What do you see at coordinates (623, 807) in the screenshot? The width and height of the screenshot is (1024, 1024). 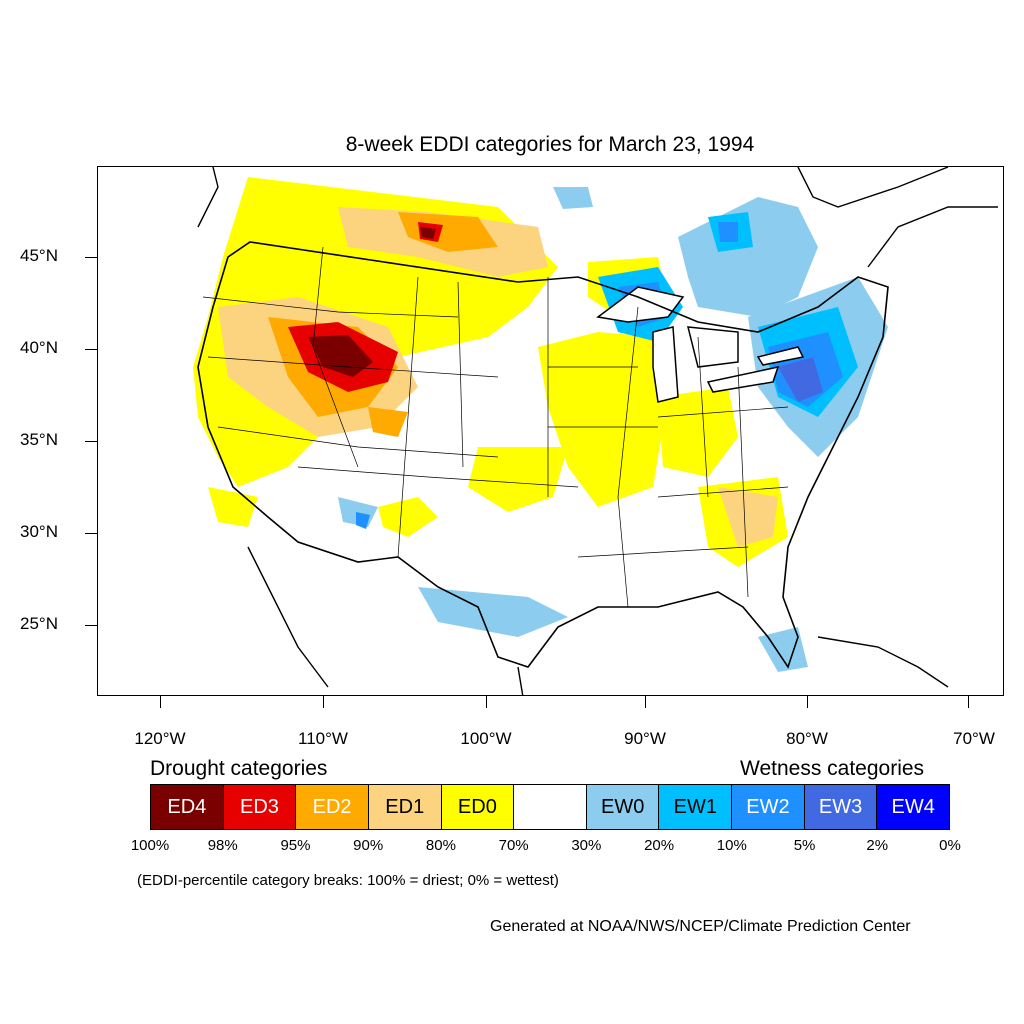 I see `legend-box-ew0: EW0` at bounding box center [623, 807].